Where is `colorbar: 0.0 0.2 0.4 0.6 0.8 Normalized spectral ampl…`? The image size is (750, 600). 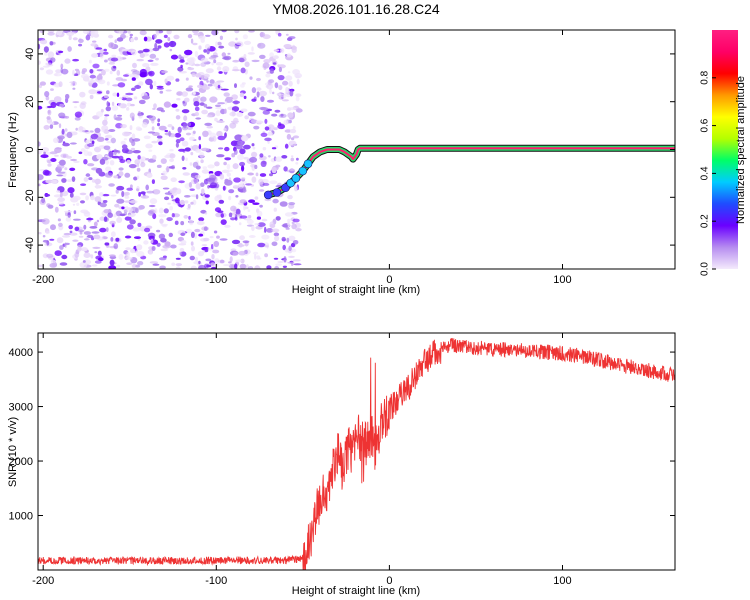
colorbar: 0.0 0.2 0.4 0.6 0.8 Normalized spectral ampl… is located at coordinates (723, 153).